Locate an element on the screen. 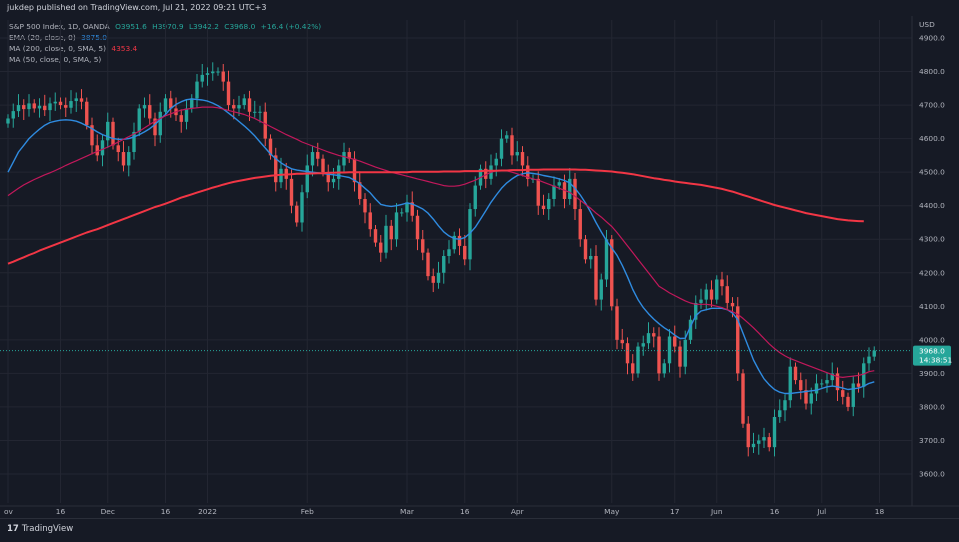 The width and height of the screenshot is (959, 542). legend-low: L3942.2 is located at coordinates (203, 26).